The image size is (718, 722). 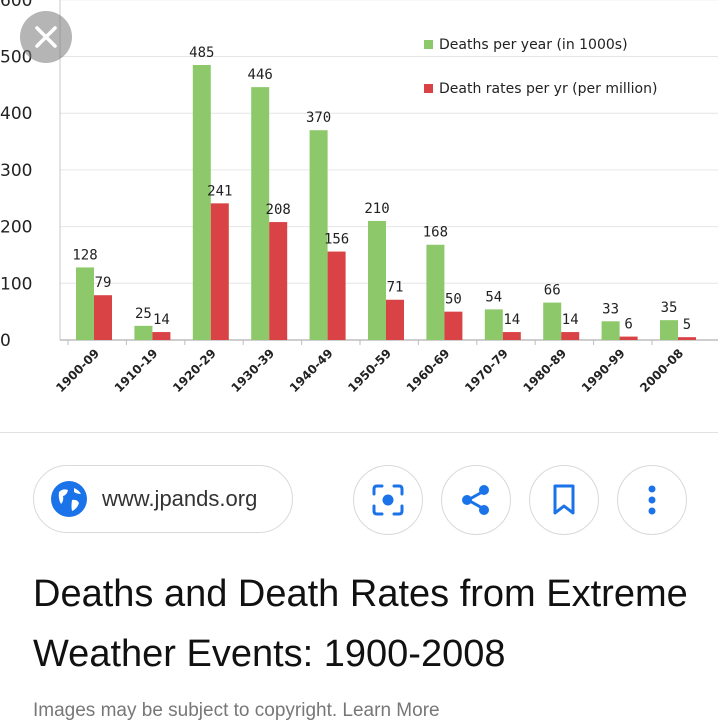 What do you see at coordinates (260, 75) in the screenshot?
I see `data-label: 446` at bounding box center [260, 75].